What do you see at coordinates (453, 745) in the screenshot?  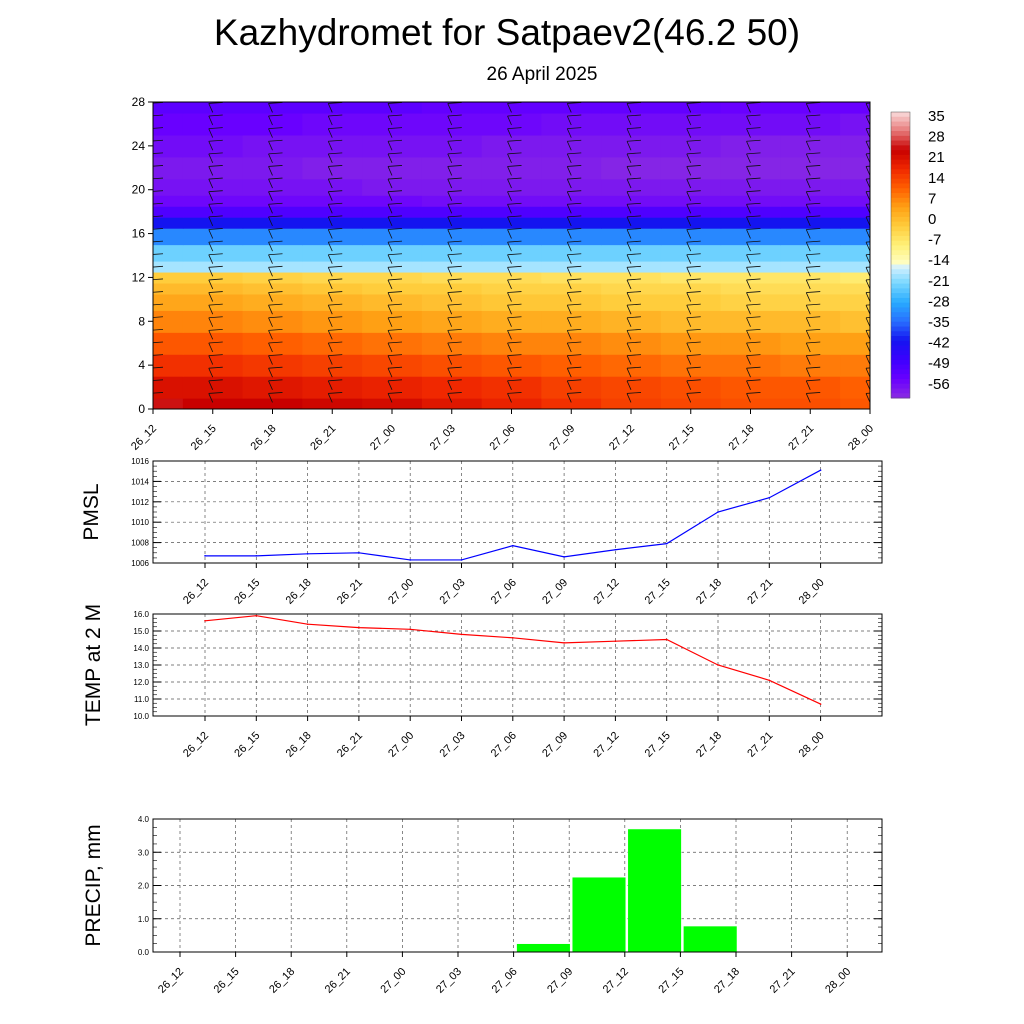 I see `x-tick-label: 27_03` at bounding box center [453, 745].